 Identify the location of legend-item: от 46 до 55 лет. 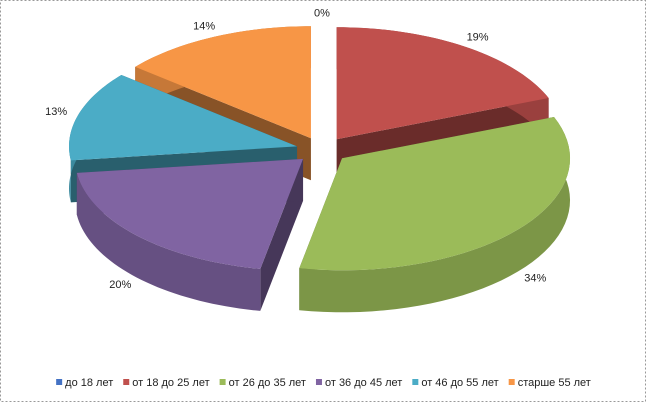
(455, 383).